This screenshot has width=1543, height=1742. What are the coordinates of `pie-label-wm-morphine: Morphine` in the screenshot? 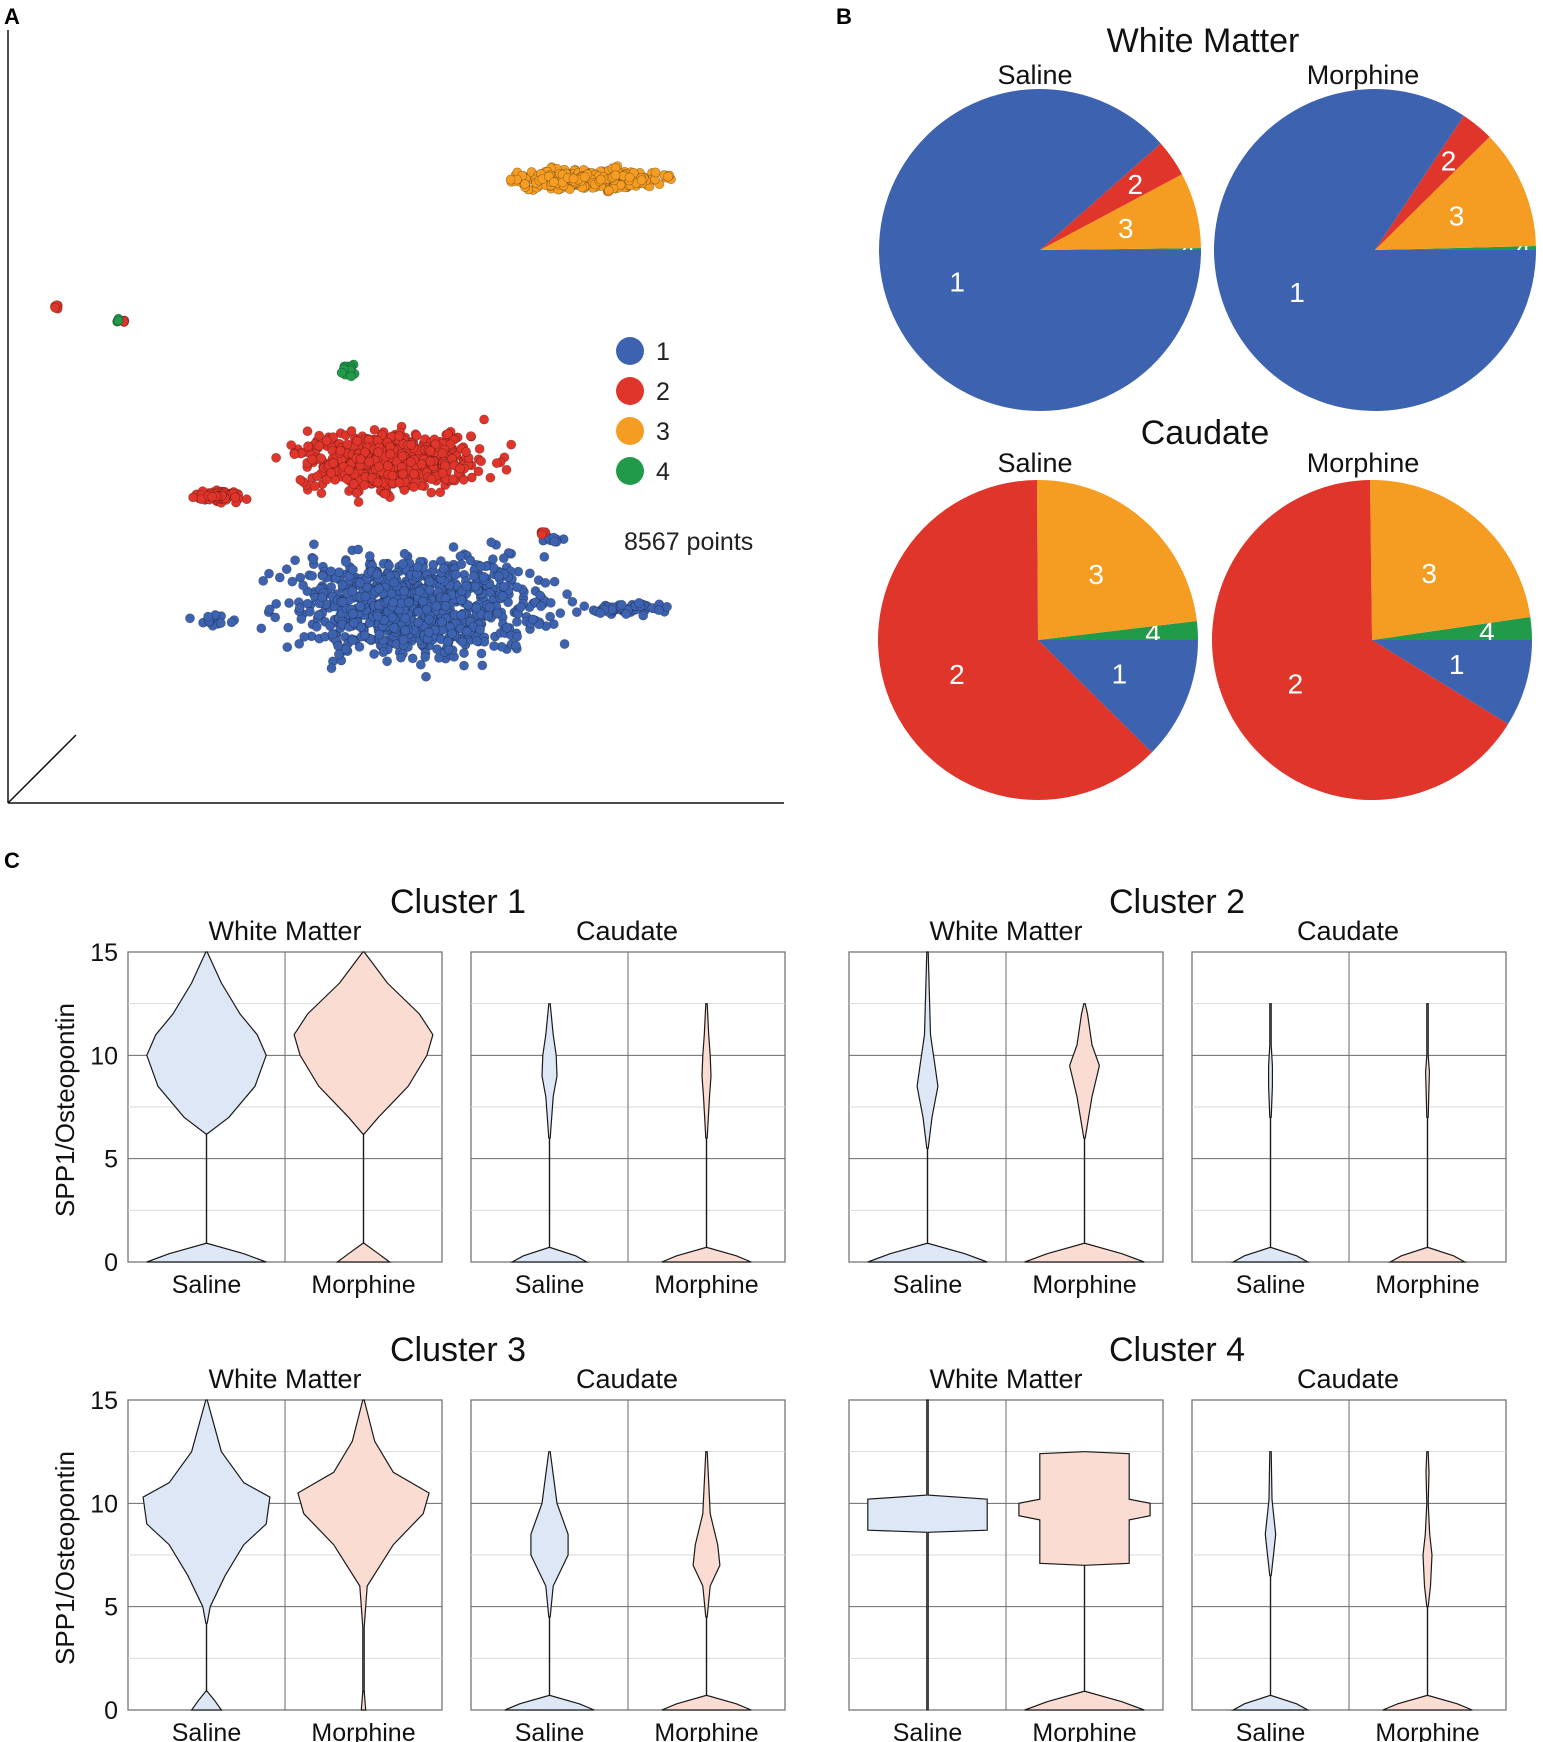 It's located at (1363, 75).